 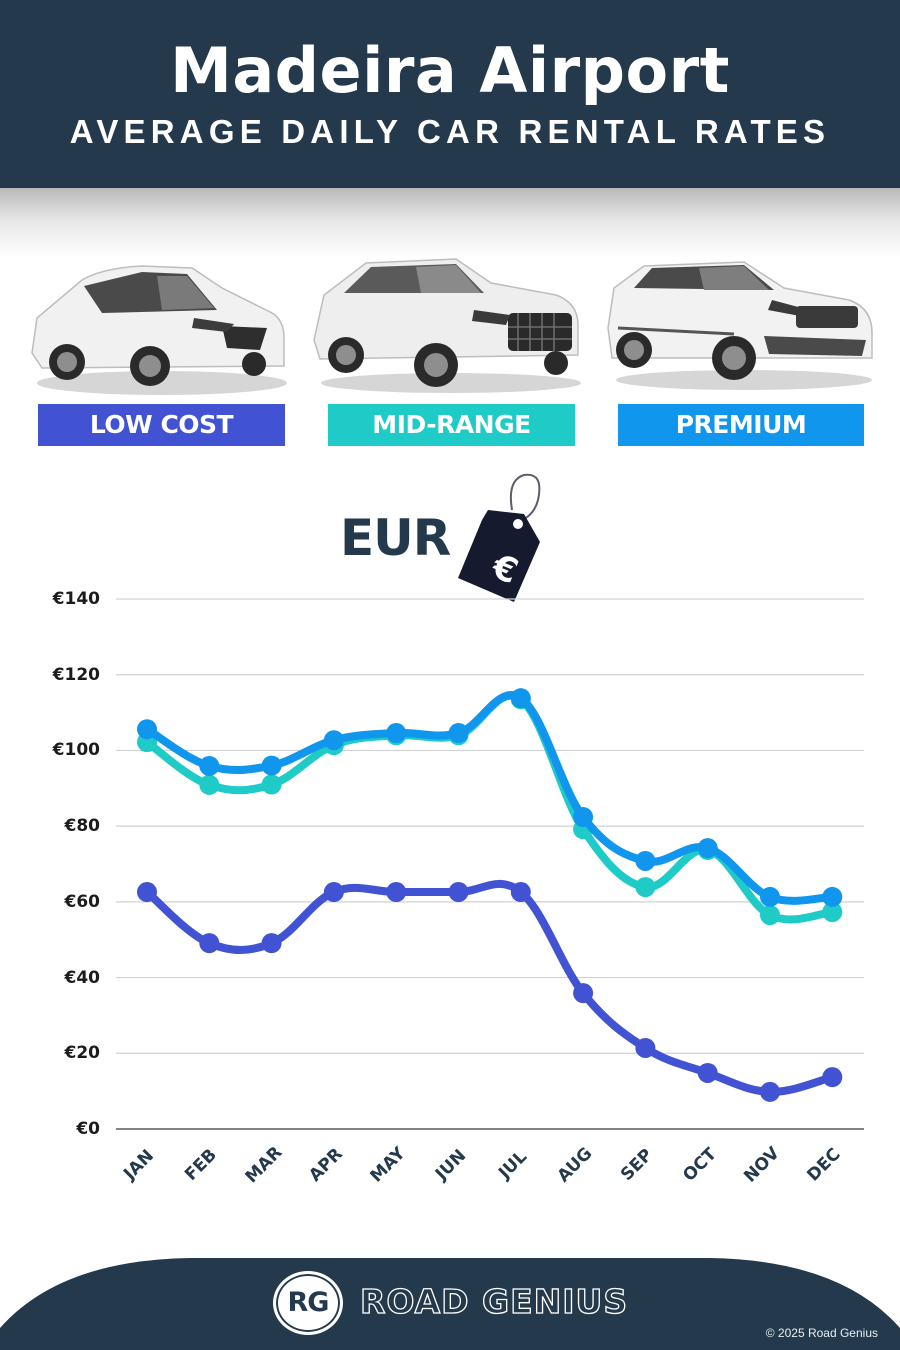 What do you see at coordinates (450, 131) in the screenshot?
I see `page-subtitle: AVERAGE DAILY CAR RENTAL RATES` at bounding box center [450, 131].